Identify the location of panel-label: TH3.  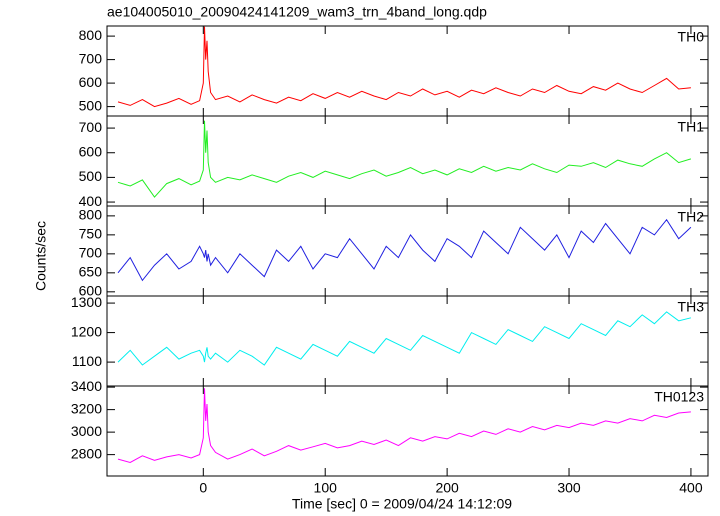
(691, 307).